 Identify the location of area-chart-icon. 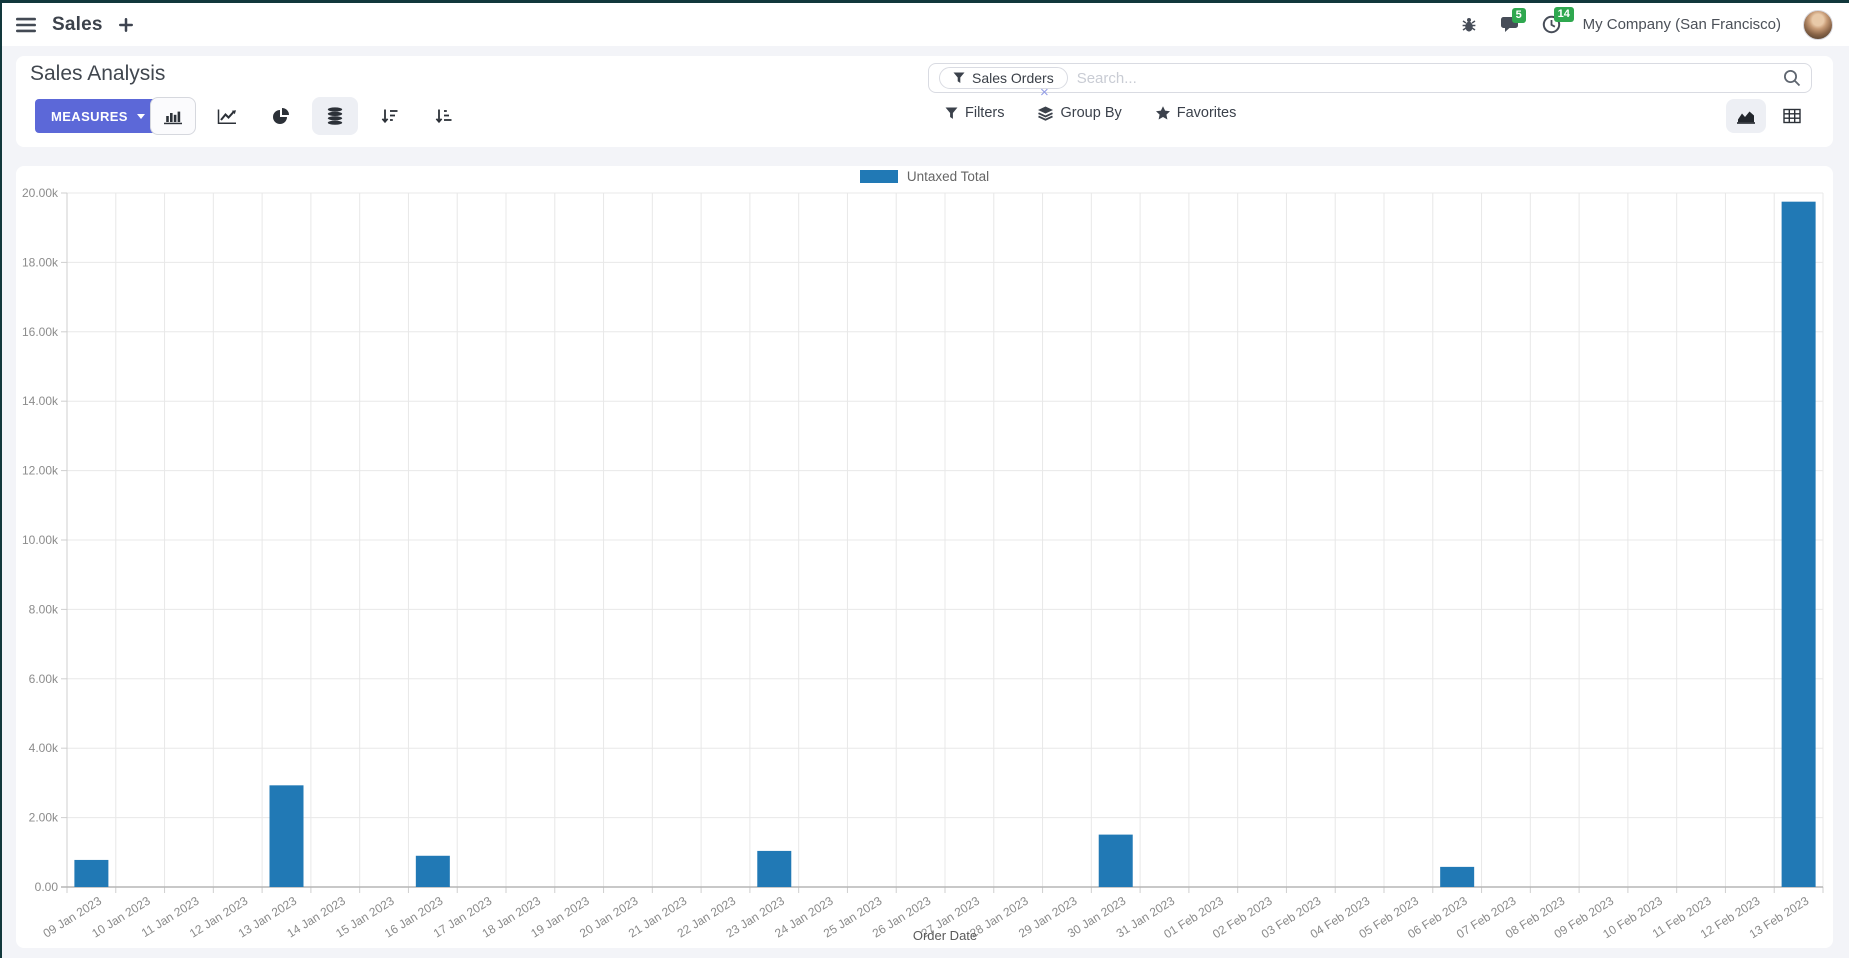
(1746, 117).